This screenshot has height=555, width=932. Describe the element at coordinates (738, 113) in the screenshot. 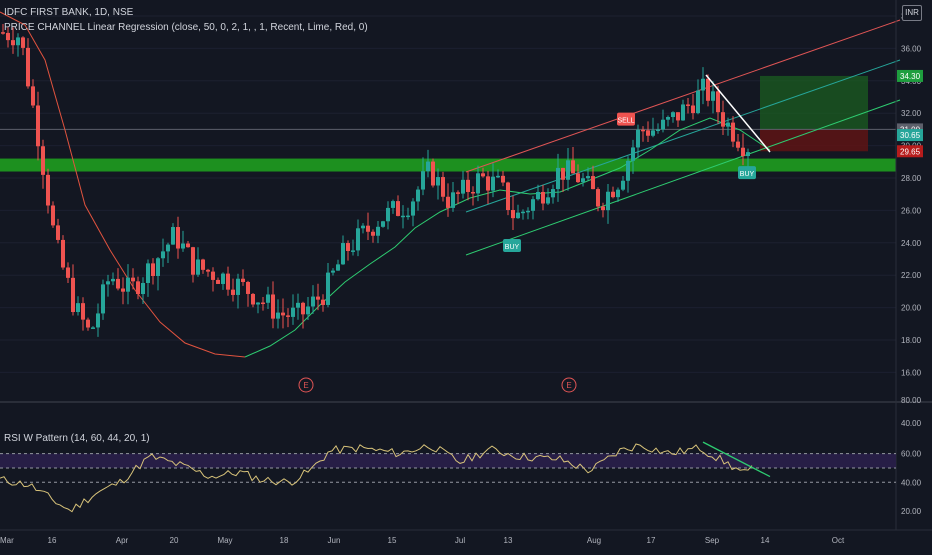

I see `trend-line-white` at that location.